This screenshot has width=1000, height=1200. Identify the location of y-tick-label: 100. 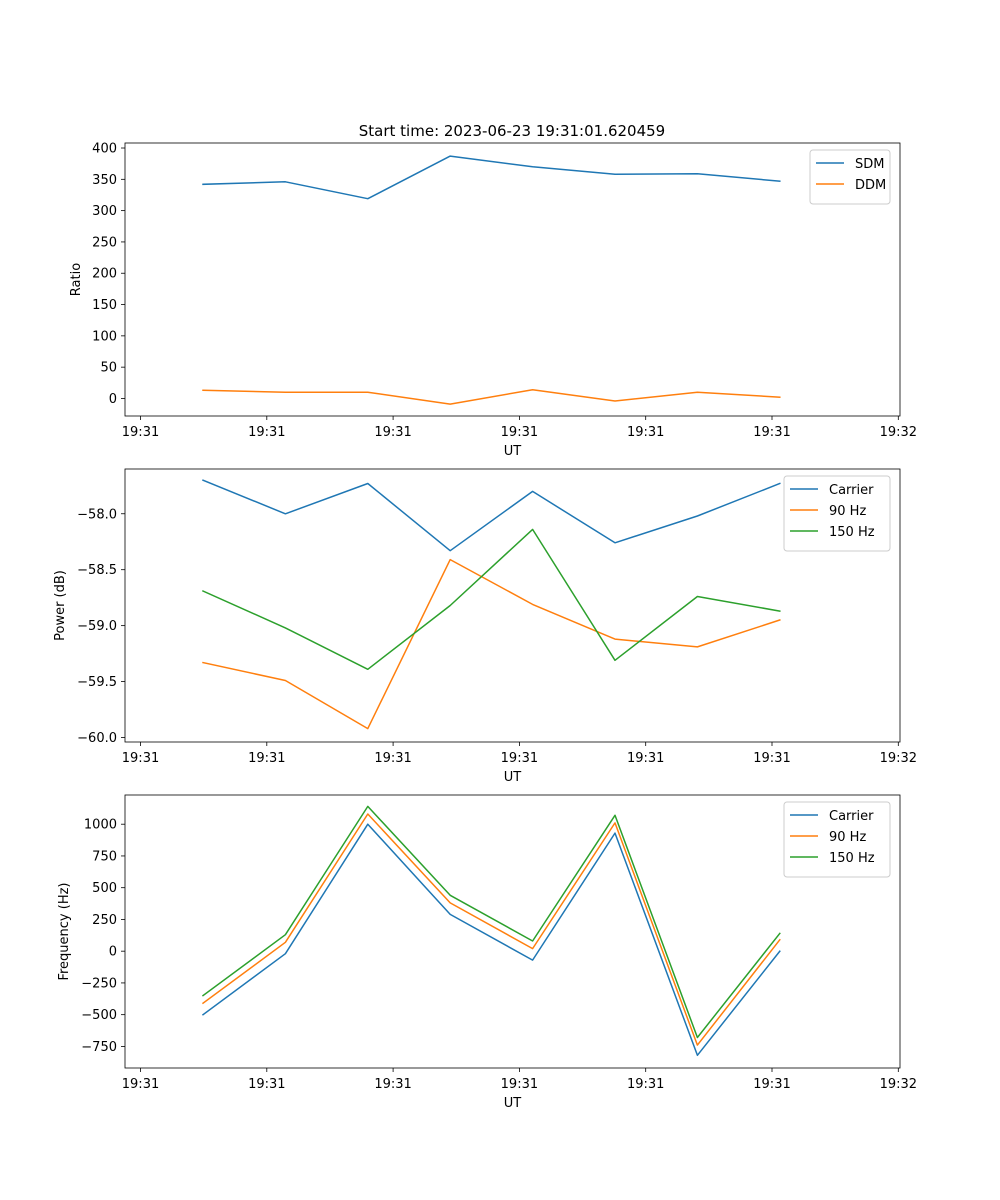
(104, 336).